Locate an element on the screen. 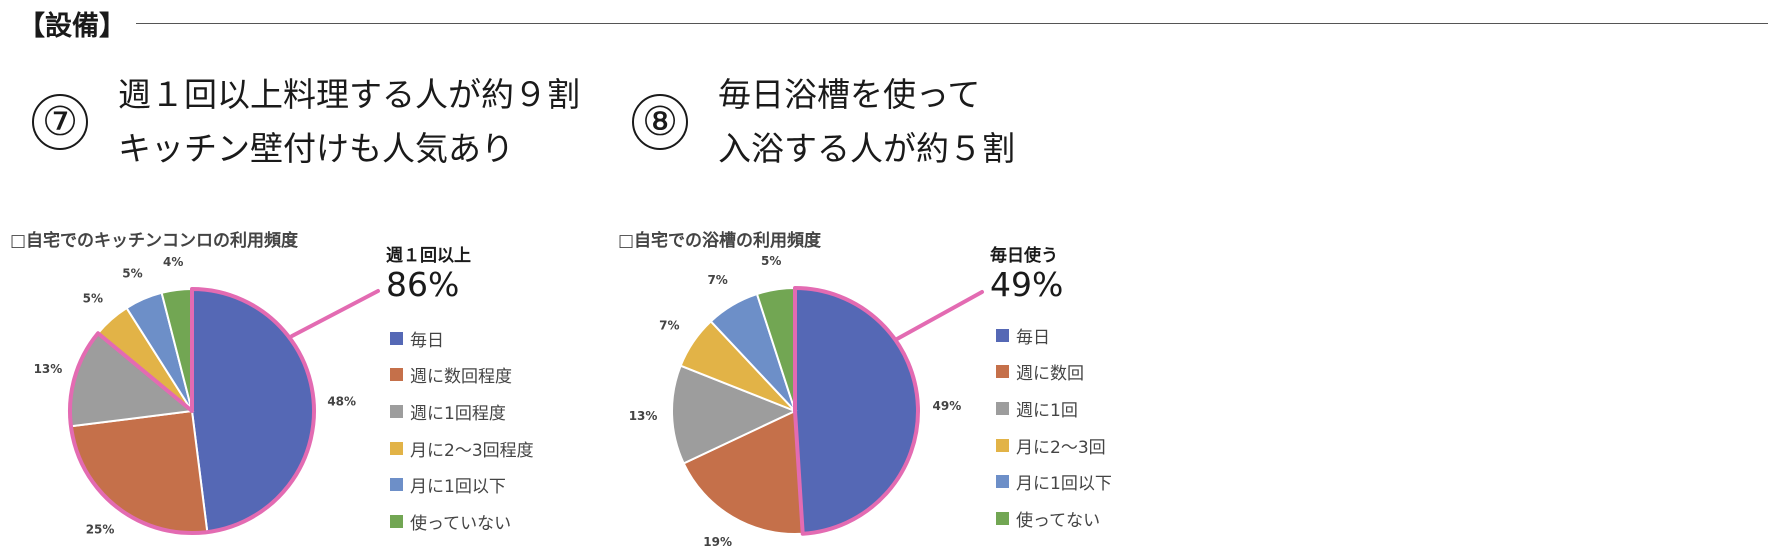 Image resolution: width=1784 pixels, height=556 pixels. bath-slice-label-3: 7% is located at coordinates (669, 326).